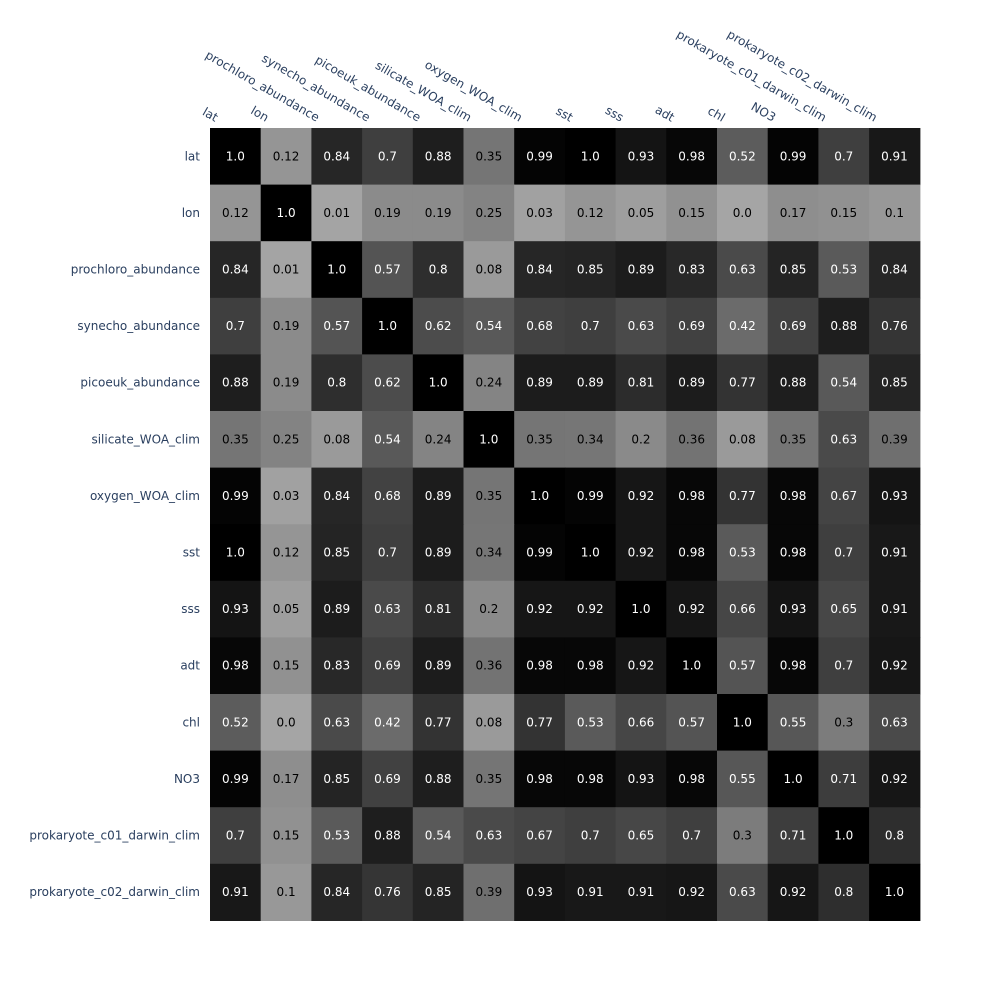 The height and width of the screenshot is (1000, 1000). I want to click on cell-value-label: 0.25, so click(488, 213).